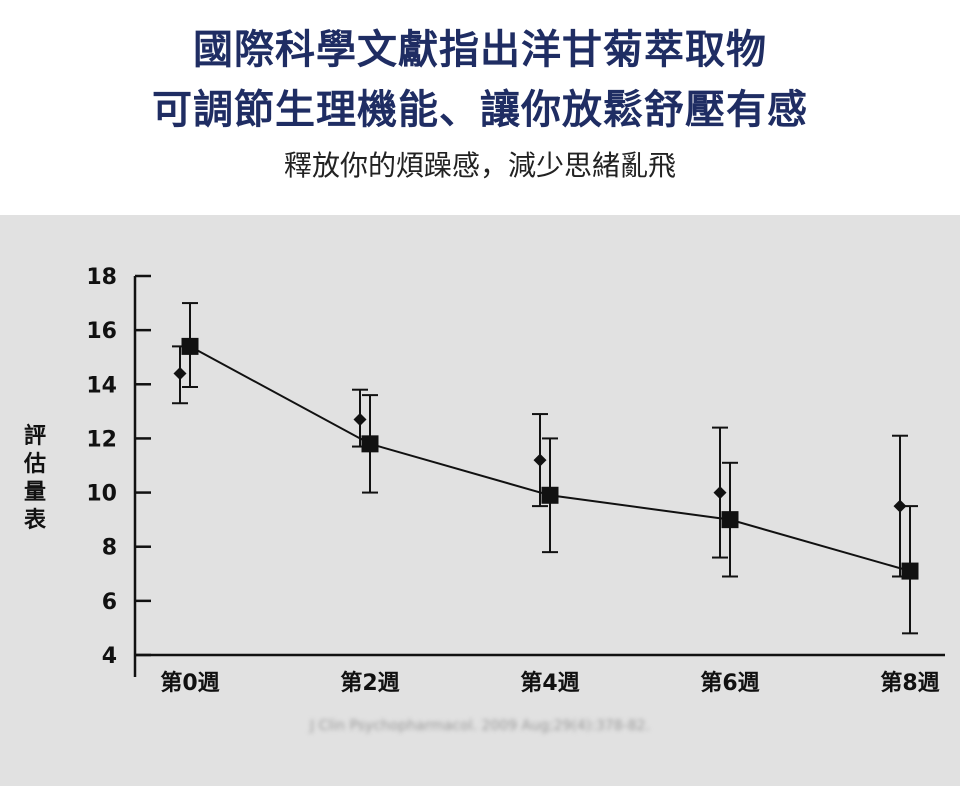  I want to click on x-labels: 第0週 第2週 第4週 第6週 第8週, so click(549, 683).